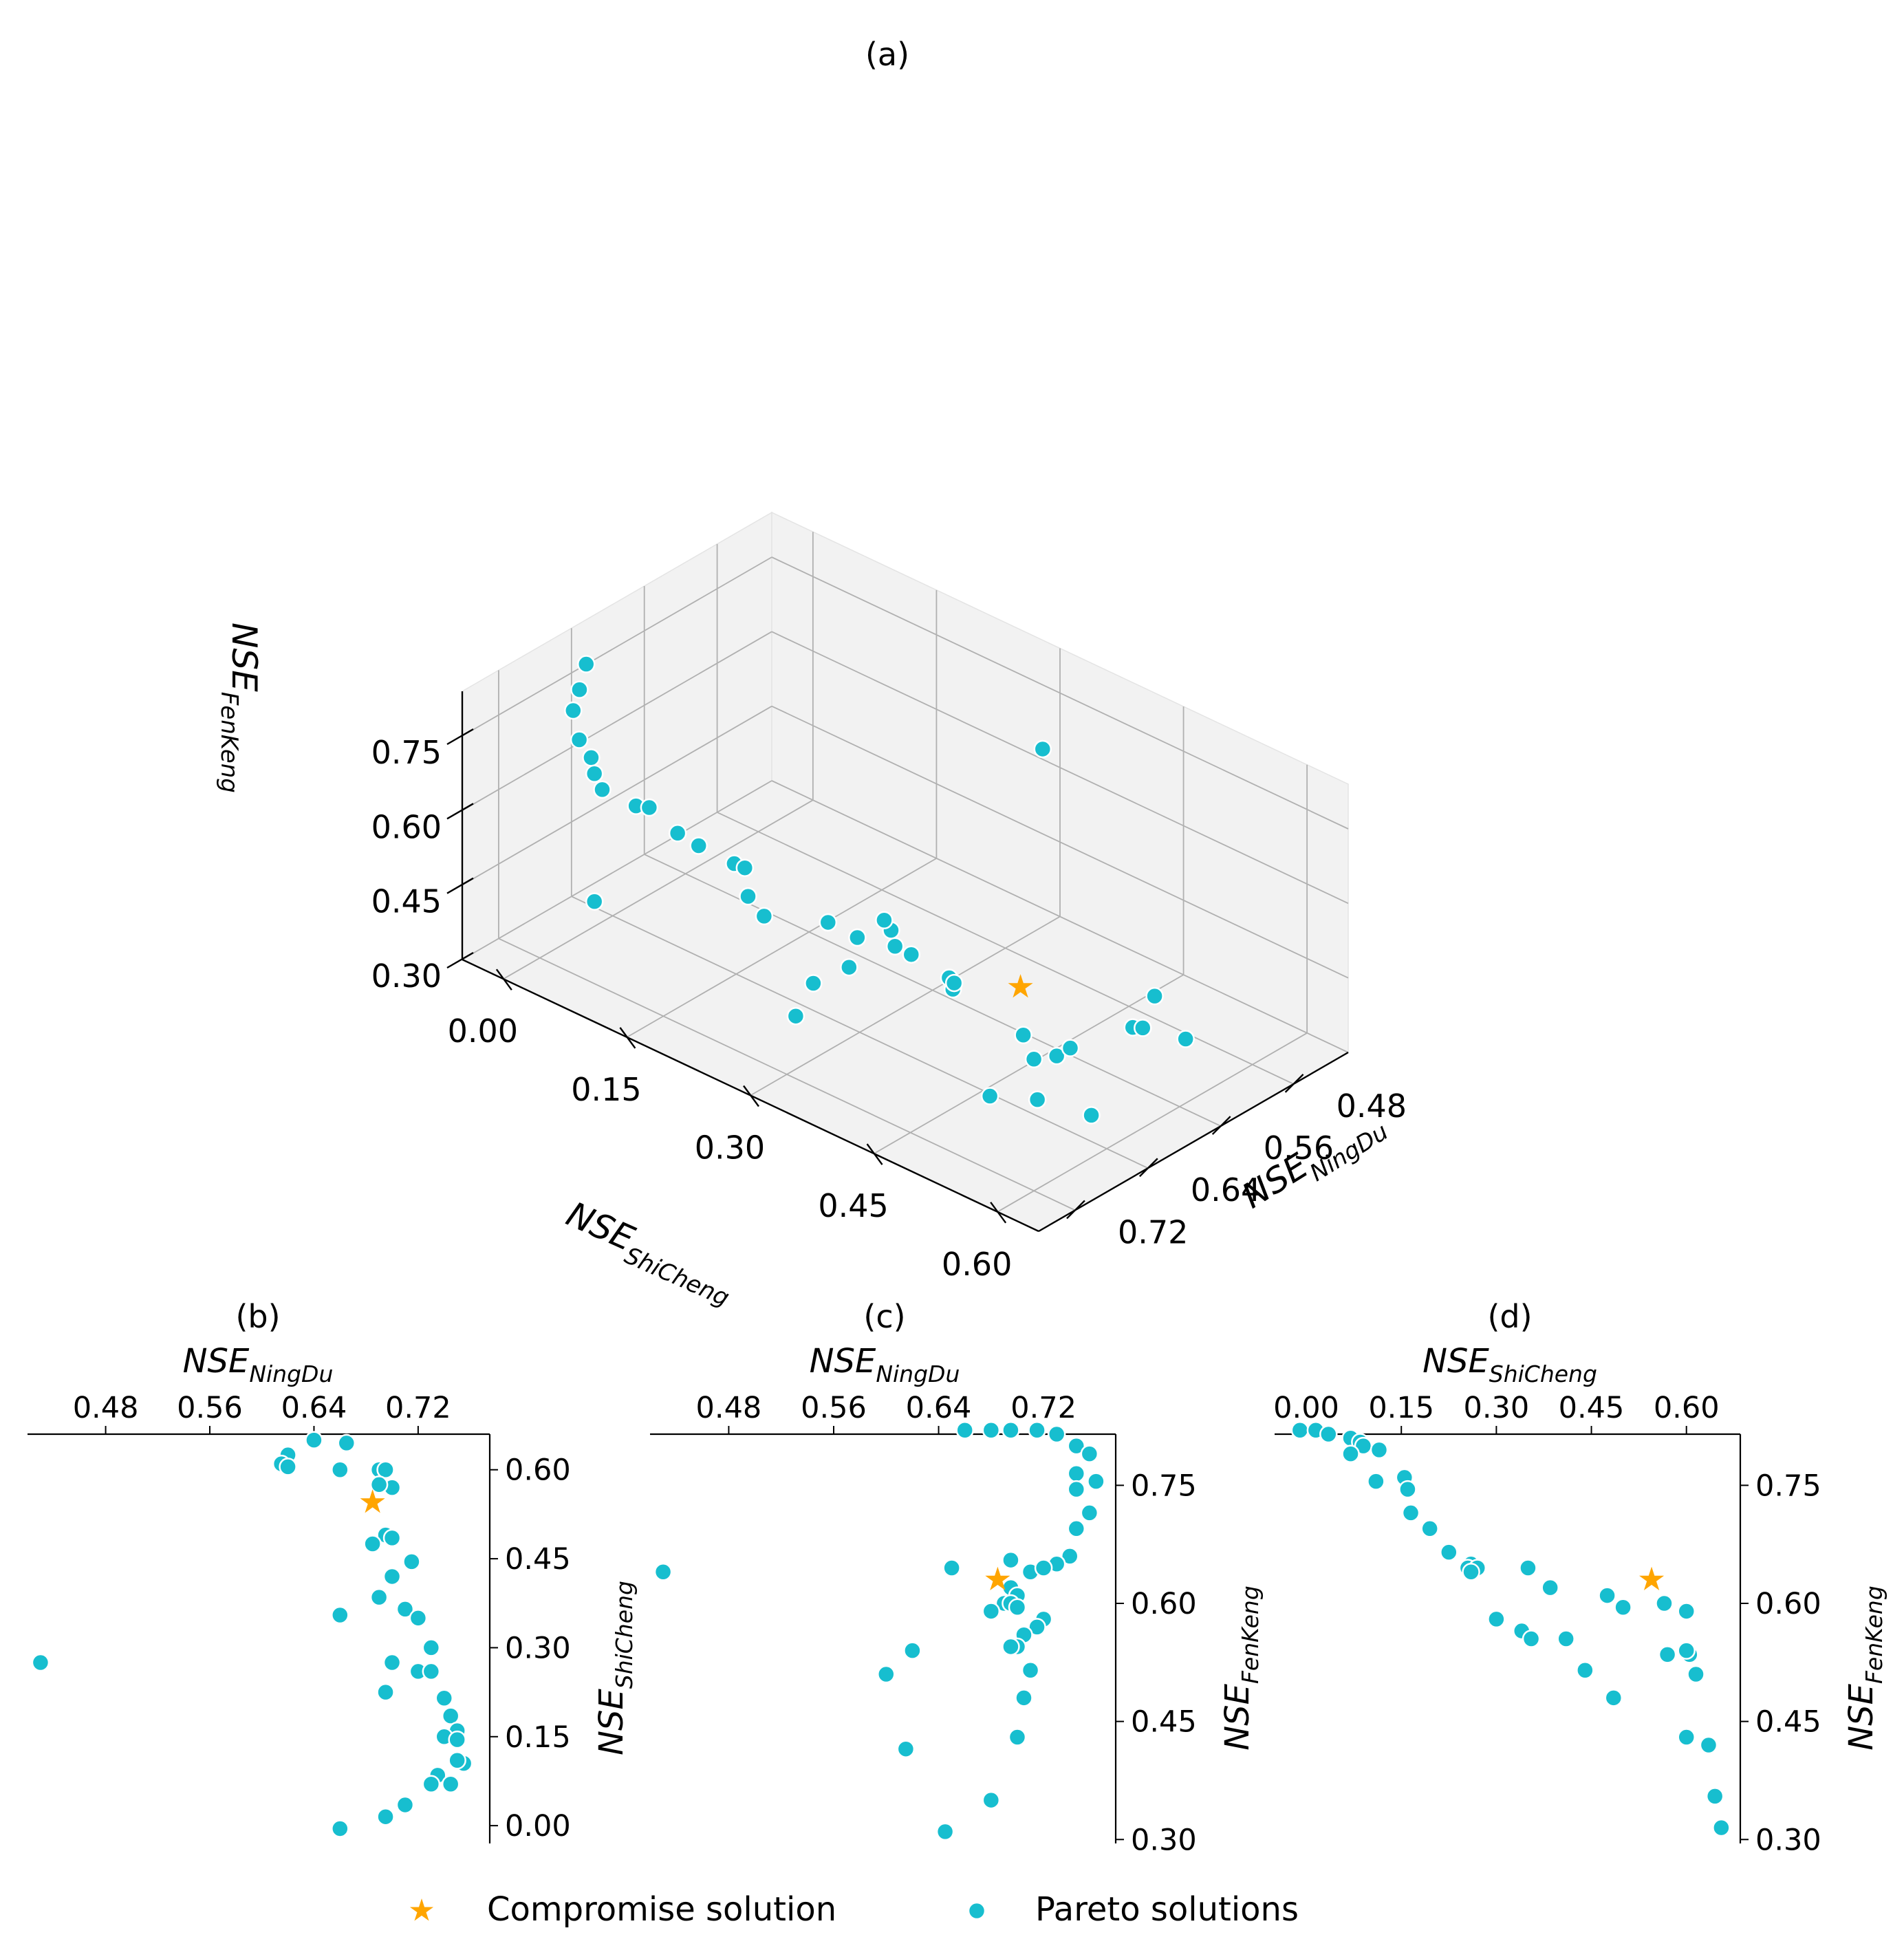  I want to click on panel-a-x-tick-label: 0.15, so click(606, 1089).